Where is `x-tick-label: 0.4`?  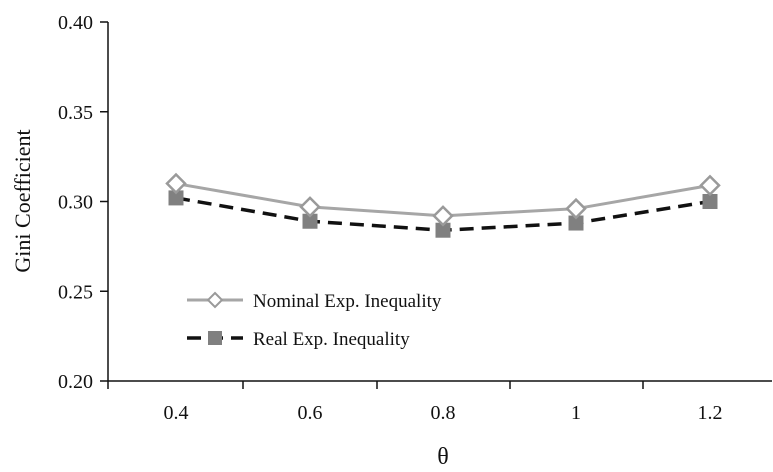 x-tick-label: 0.4 is located at coordinates (176, 413).